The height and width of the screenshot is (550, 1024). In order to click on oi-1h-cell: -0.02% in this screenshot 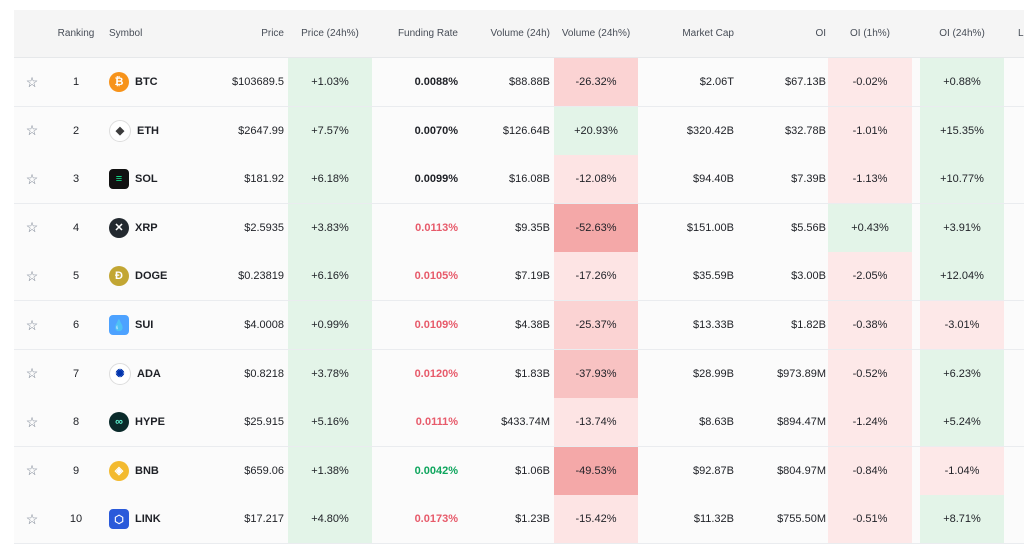, I will do `click(870, 82)`.